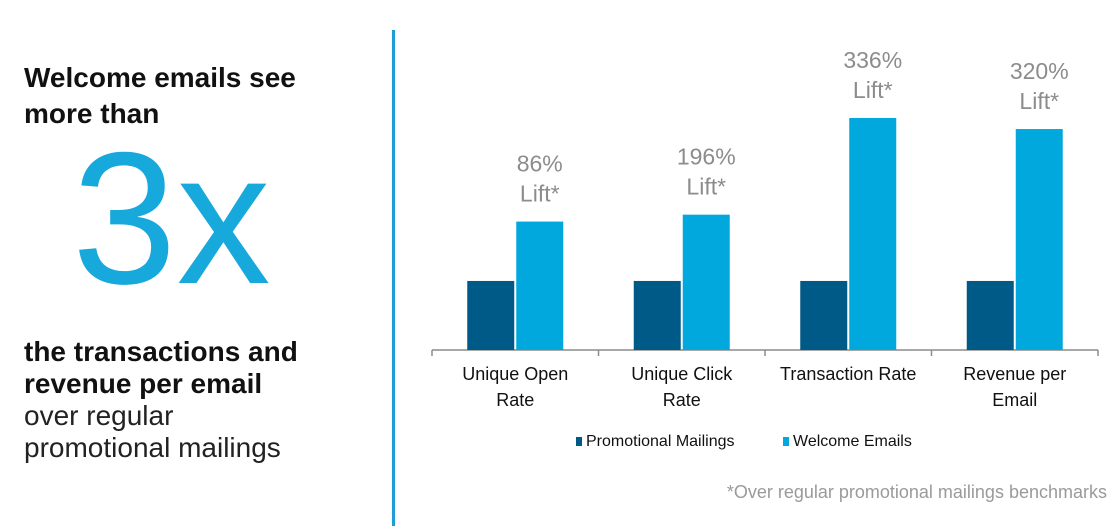 The image size is (1115, 531). I want to click on subtext-bold-line-2: revenue per email, so click(143, 383).